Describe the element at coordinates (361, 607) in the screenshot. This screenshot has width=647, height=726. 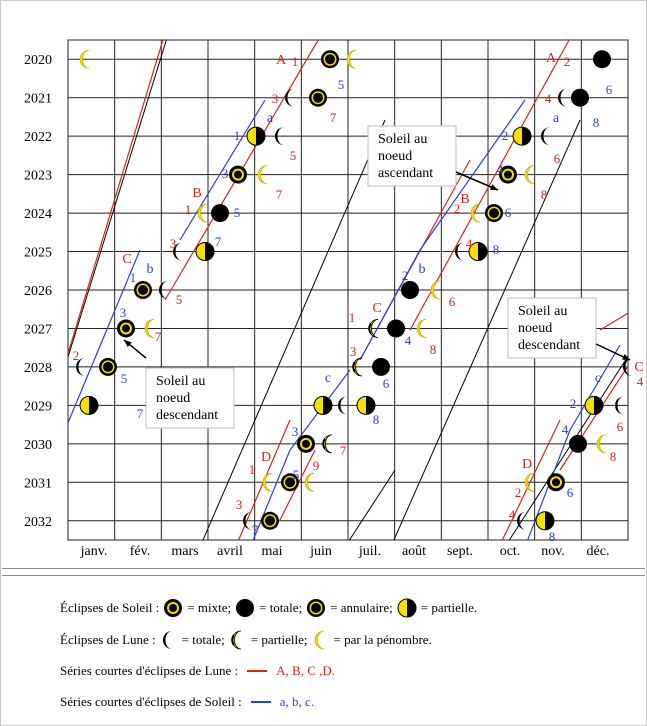
I see `legend-annulaire: = annulaire;` at that location.